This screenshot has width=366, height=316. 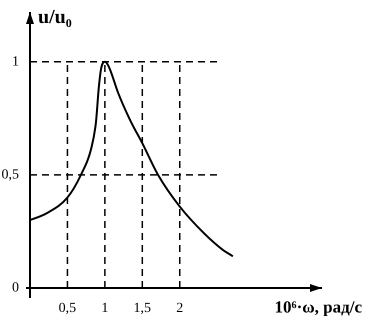 What do you see at coordinates (55, 17) in the screenshot?
I see `y-axis-title: u/u₀` at bounding box center [55, 17].